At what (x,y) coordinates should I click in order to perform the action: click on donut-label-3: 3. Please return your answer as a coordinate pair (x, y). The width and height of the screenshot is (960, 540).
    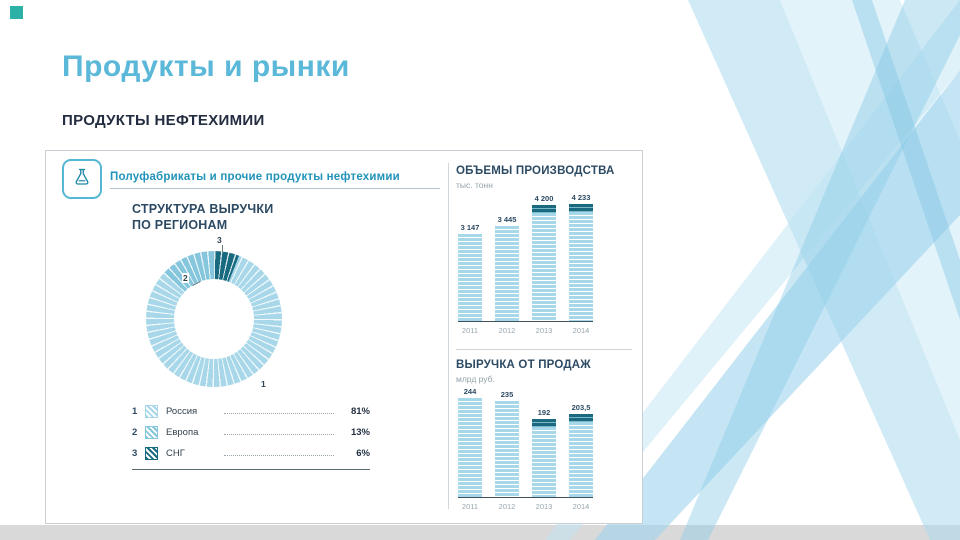
    Looking at the image, I should click on (219, 240).